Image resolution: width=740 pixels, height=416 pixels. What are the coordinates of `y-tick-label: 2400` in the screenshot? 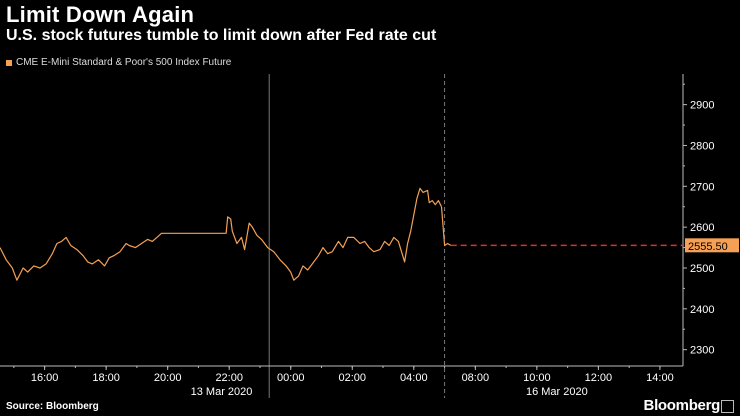 It's located at (702, 310).